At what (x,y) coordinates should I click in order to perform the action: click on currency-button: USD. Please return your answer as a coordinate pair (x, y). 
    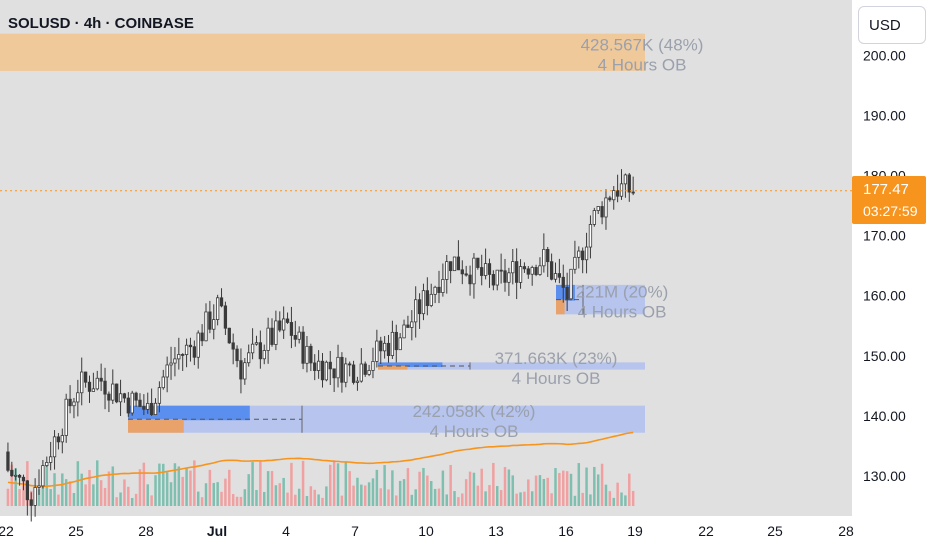
    Looking at the image, I should click on (892, 25).